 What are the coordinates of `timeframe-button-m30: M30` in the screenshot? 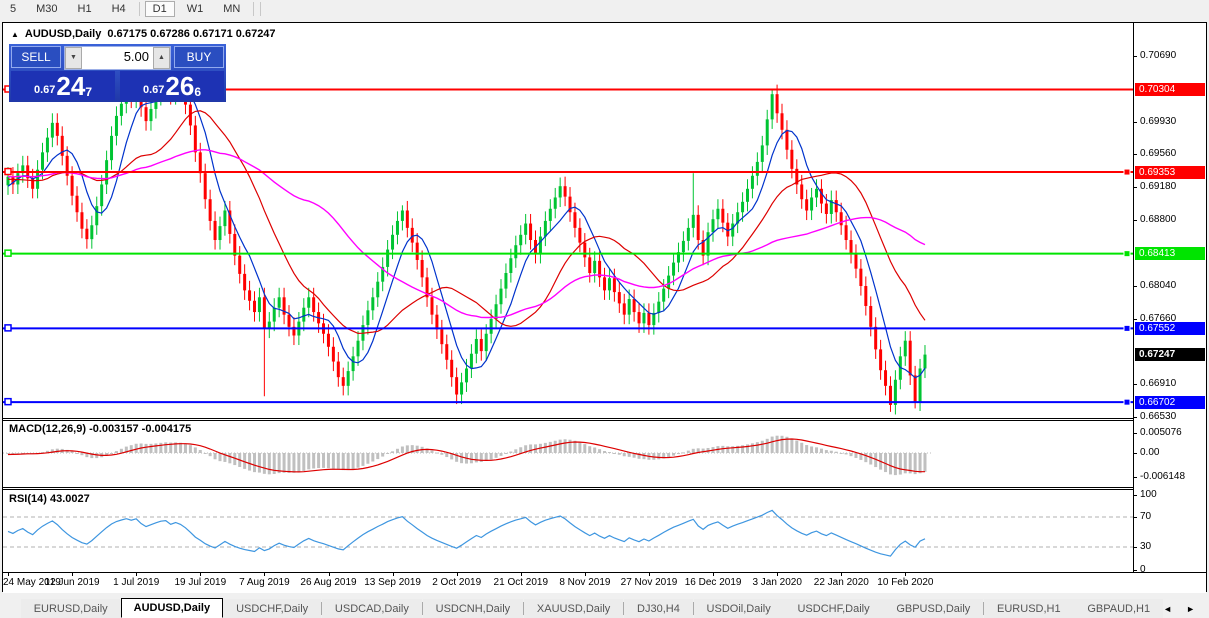 It's located at (47, 9).